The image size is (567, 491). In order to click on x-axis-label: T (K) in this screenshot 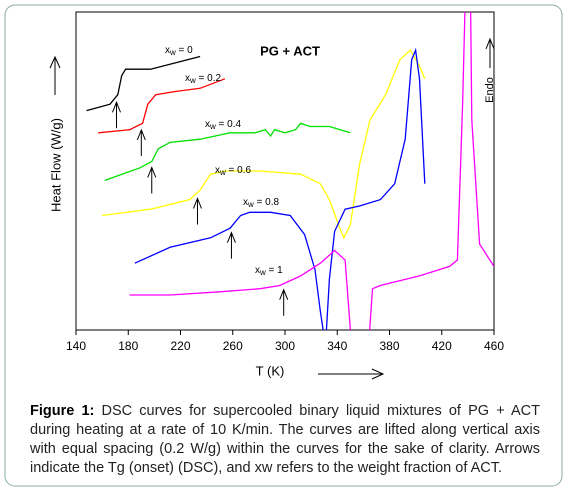, I will do `click(270, 370)`.